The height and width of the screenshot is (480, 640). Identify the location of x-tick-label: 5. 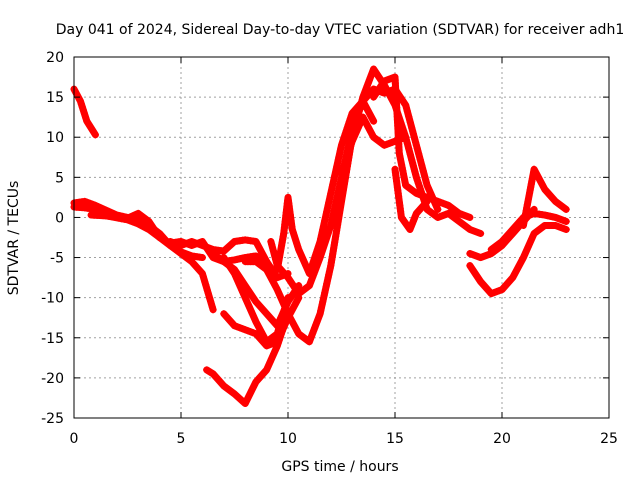
(181, 439).